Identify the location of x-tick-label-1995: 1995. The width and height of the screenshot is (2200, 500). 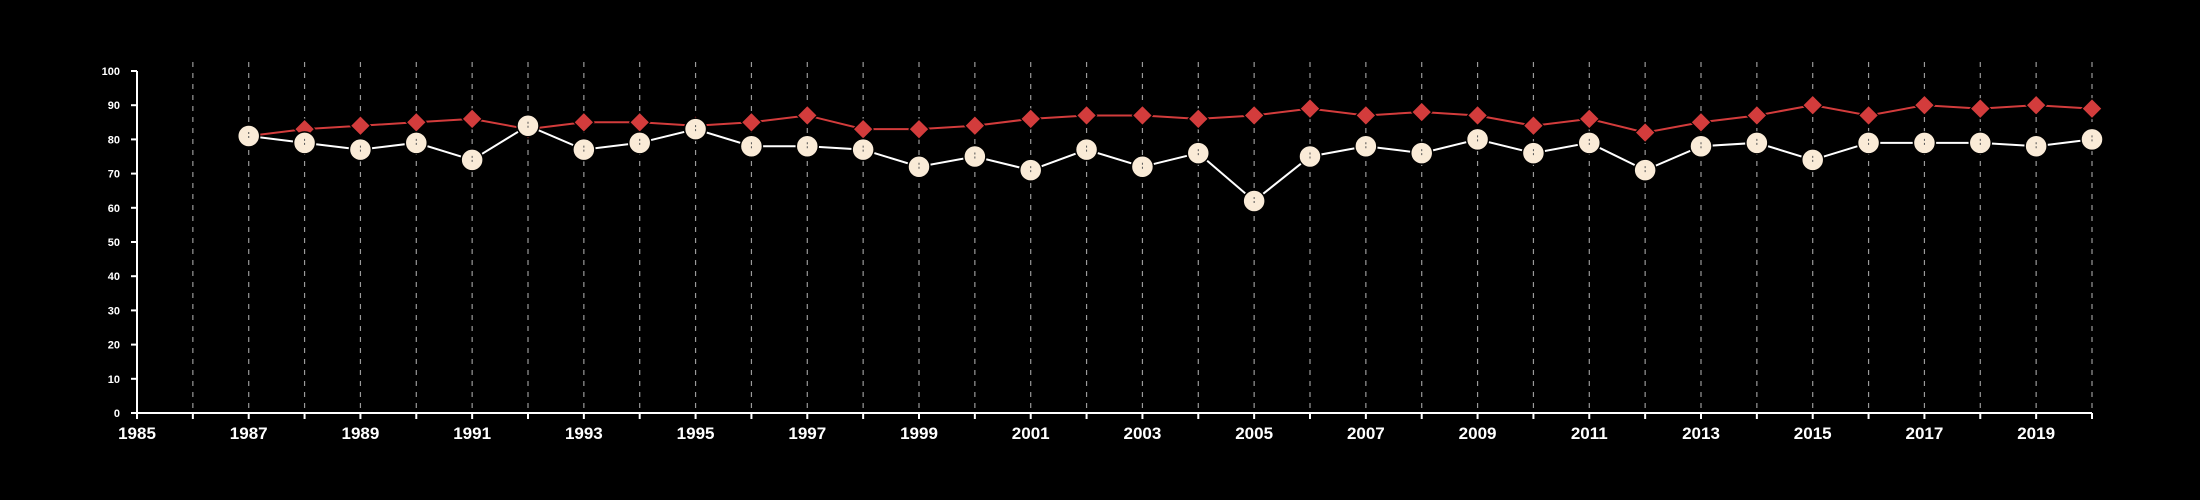
(696, 433).